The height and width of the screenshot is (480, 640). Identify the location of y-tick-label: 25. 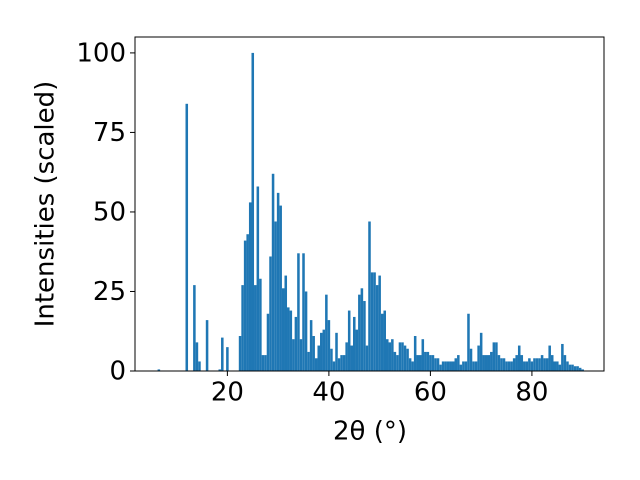
(109, 292).